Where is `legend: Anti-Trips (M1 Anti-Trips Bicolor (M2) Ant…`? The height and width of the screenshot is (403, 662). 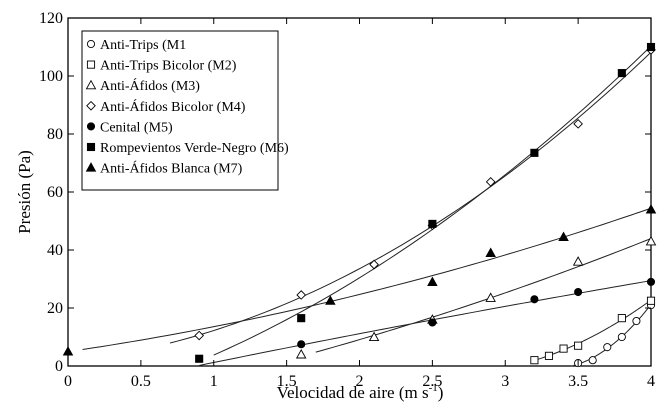
legend: Anti-Trips (M1 Anti-Trips Bicolor (M2) Ant… is located at coordinates (185, 110).